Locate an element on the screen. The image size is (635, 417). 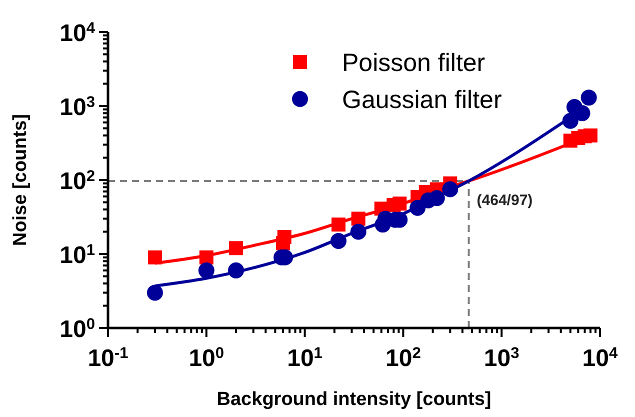
x-tick-label: 10$^{-1}$ is located at coordinates (108, 358).